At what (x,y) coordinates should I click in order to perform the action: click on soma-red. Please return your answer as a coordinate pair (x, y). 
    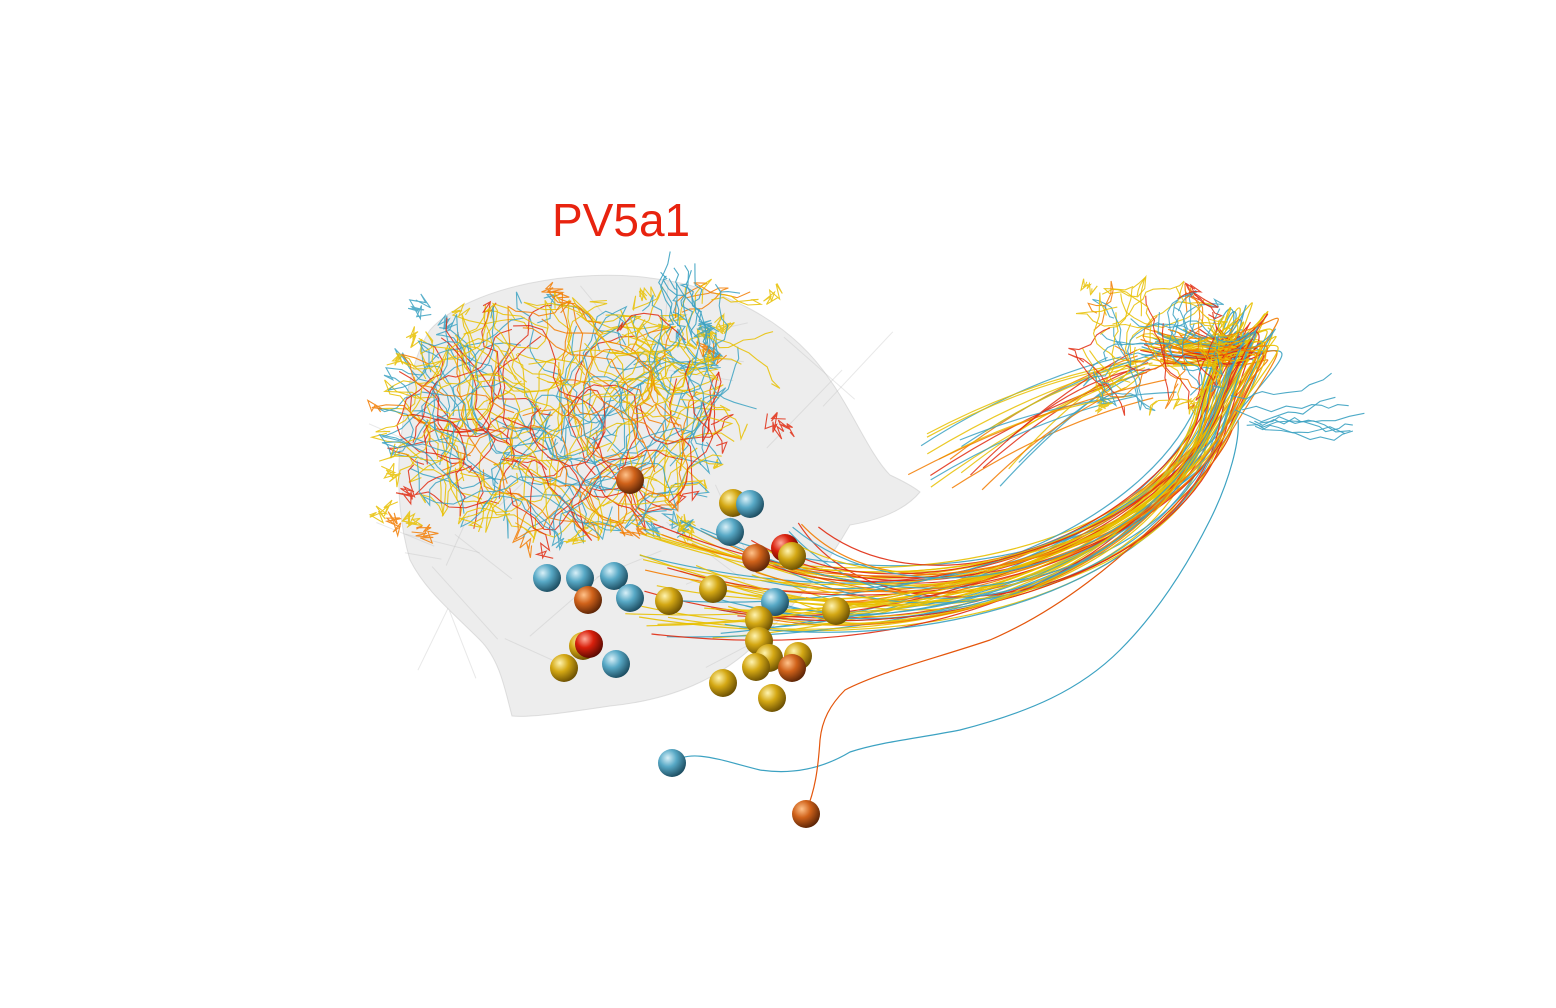
    Looking at the image, I should click on (589, 644).